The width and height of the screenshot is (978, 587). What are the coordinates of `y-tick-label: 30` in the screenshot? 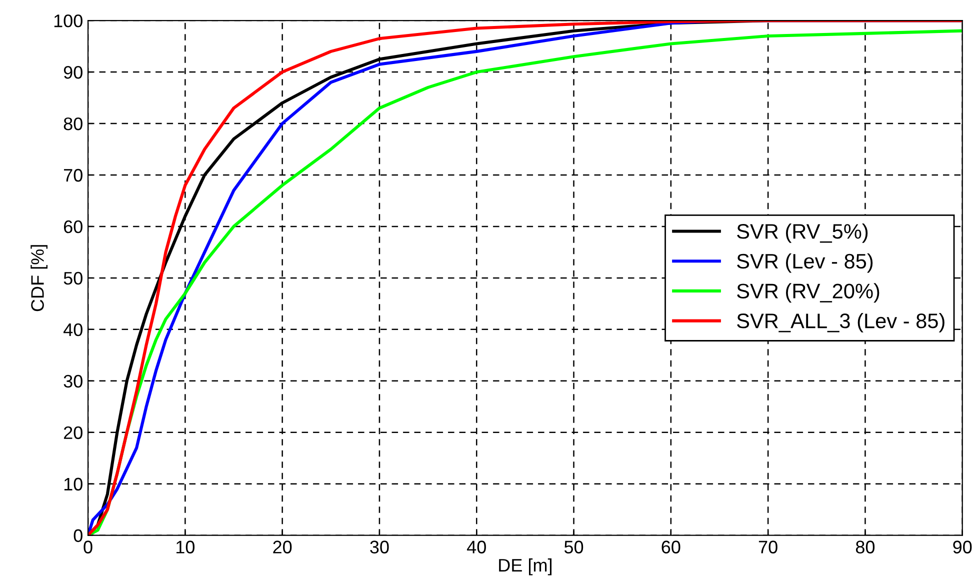 It's located at (73, 381).